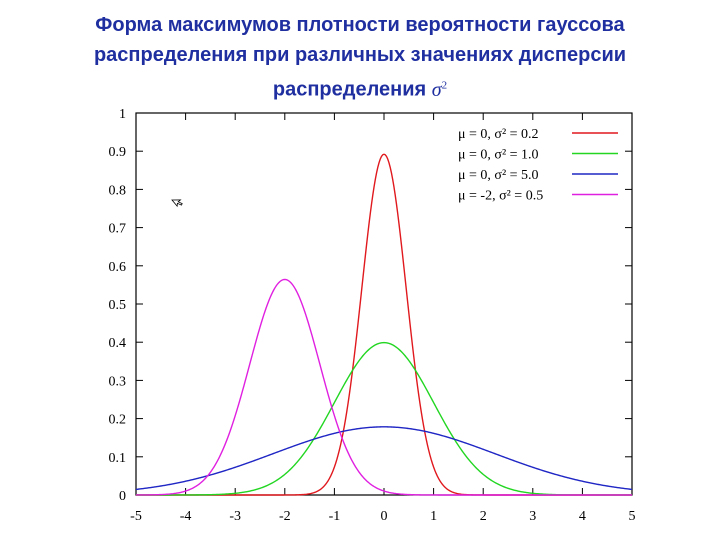 The image size is (720, 540). What do you see at coordinates (285, 516) in the screenshot?
I see `x-tick-label: -2` at bounding box center [285, 516].